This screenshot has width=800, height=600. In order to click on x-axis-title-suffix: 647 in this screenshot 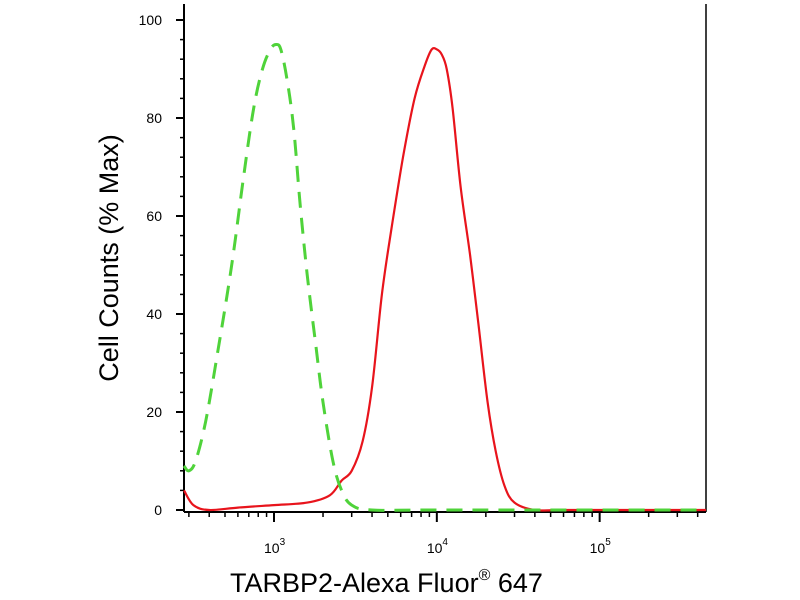, I will do `click(516, 583)`.